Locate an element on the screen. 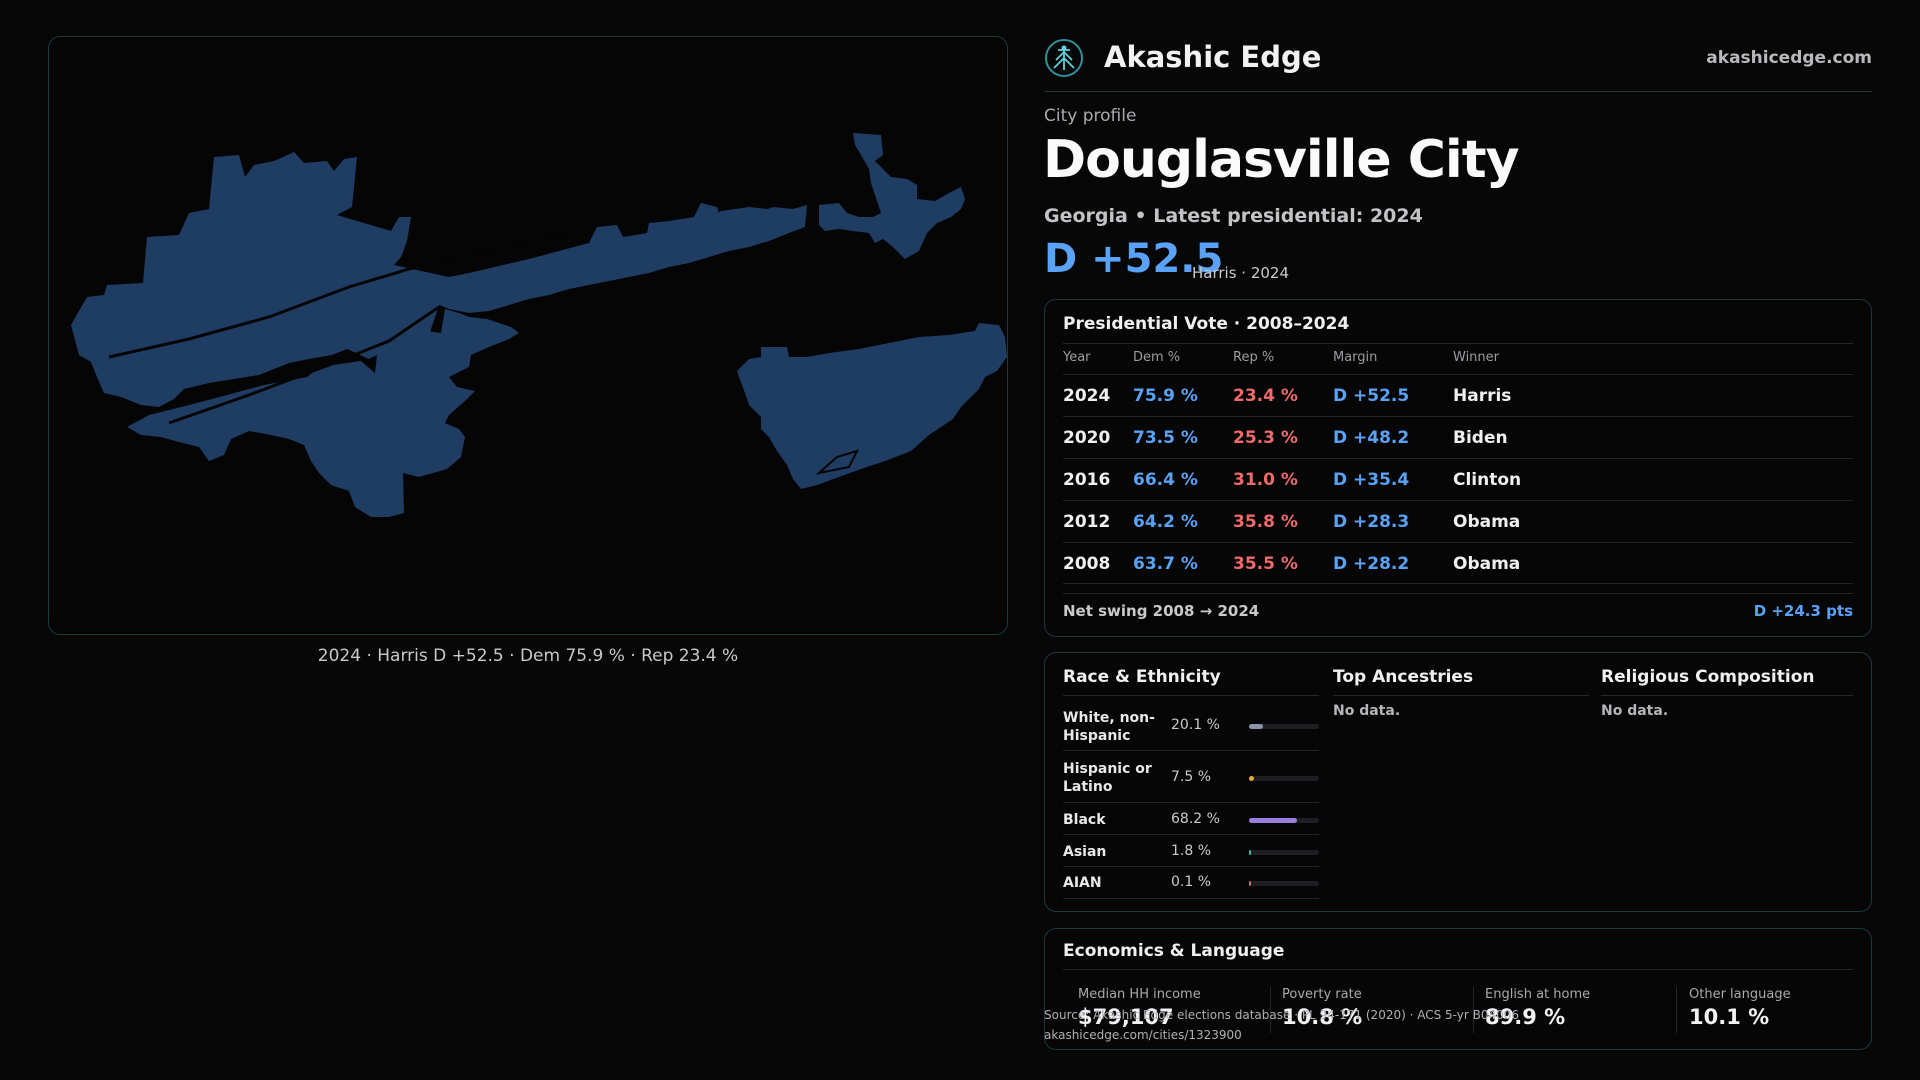 This screenshot has height=1080, width=1920. race-row-white: White, non-Hispanic 20.1 % is located at coordinates (1191, 727).